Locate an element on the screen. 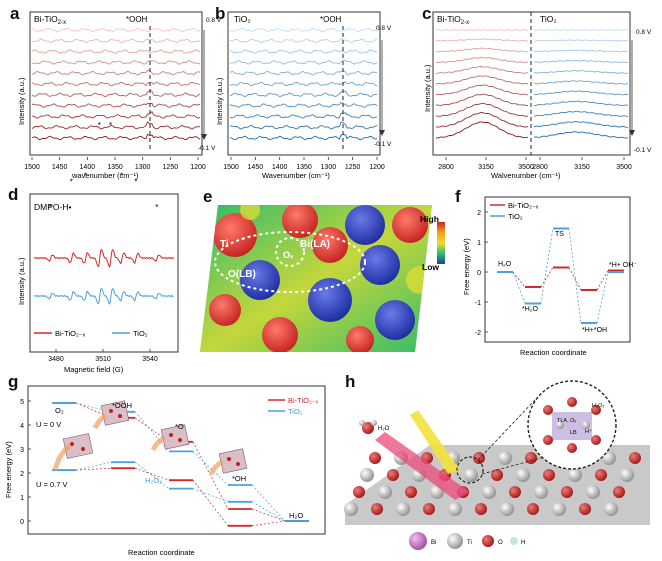 Image resolution: width=662 pixels, height=561 pixels. epr-line is located at coordinates (104, 258).